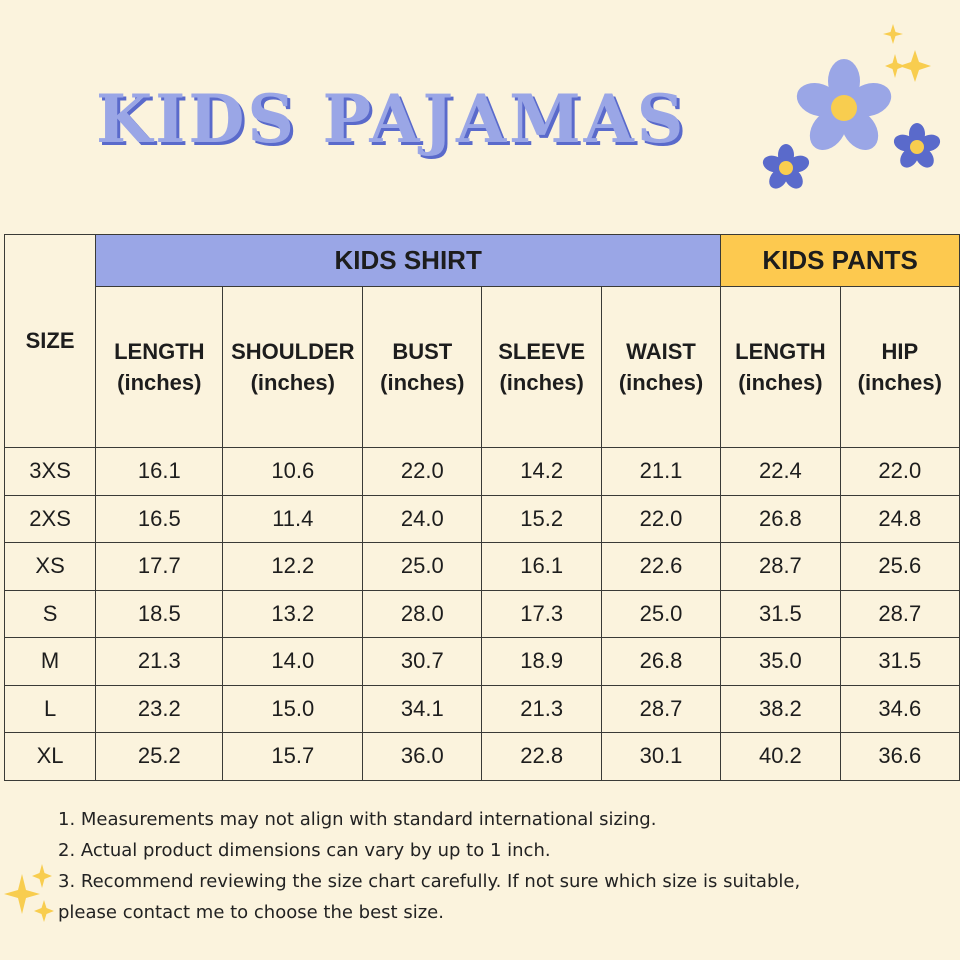  What do you see at coordinates (293, 471) in the screenshot?
I see `value-cell: 10.6` at bounding box center [293, 471].